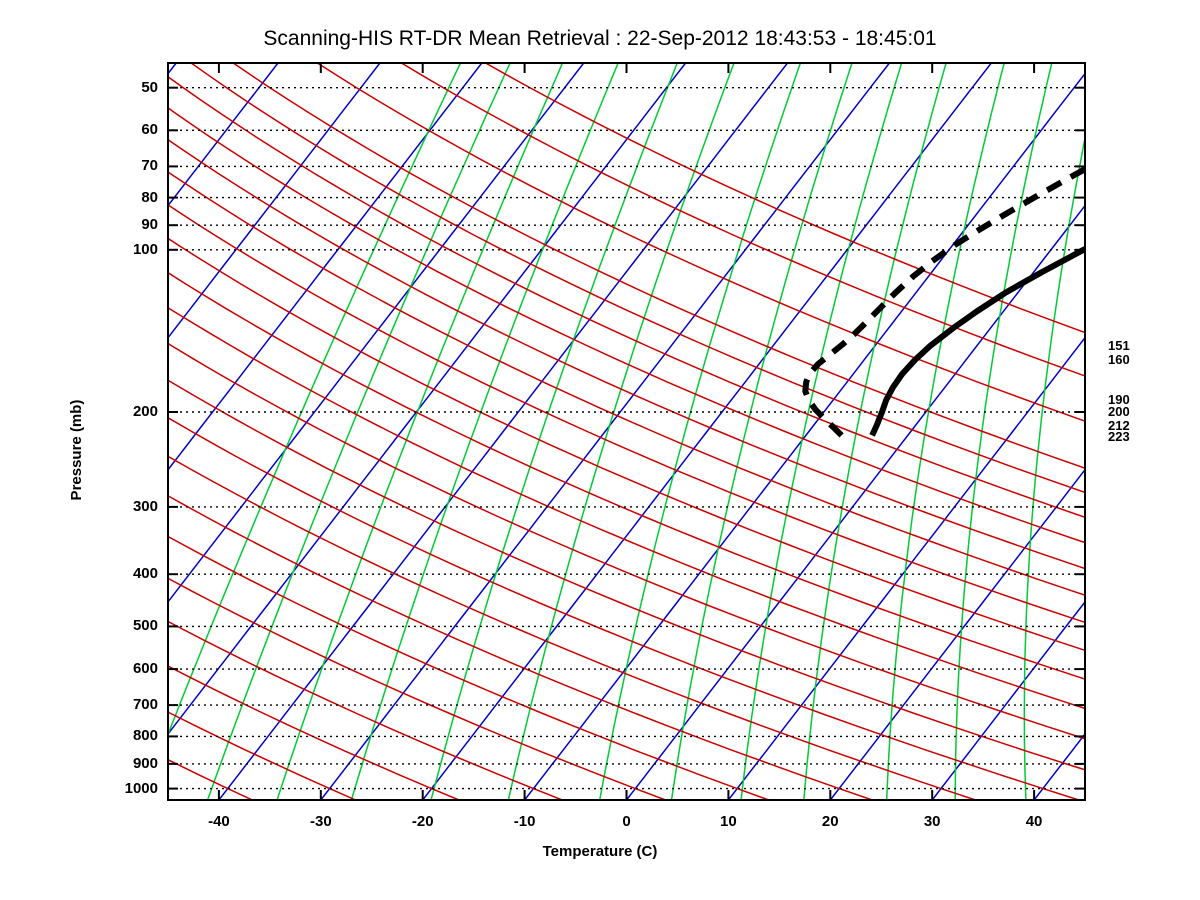 This screenshot has width=1200, height=900. What do you see at coordinates (830, 821) in the screenshot?
I see `x-axis-tick-label: 20` at bounding box center [830, 821].